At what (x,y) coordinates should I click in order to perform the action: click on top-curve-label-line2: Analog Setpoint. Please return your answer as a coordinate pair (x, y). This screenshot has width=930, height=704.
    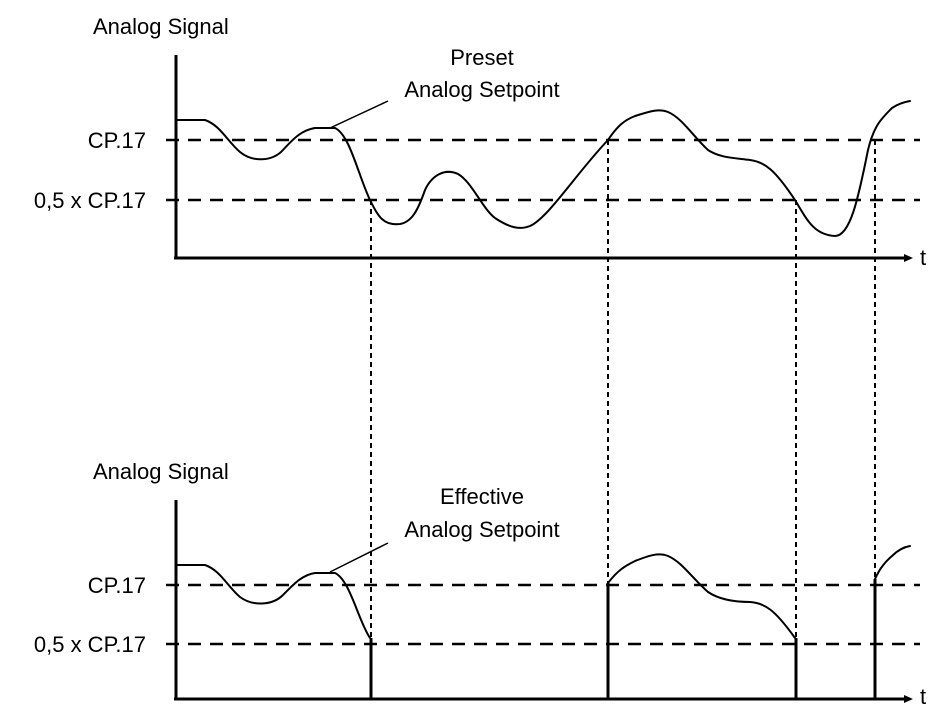
    Looking at the image, I should click on (481, 89).